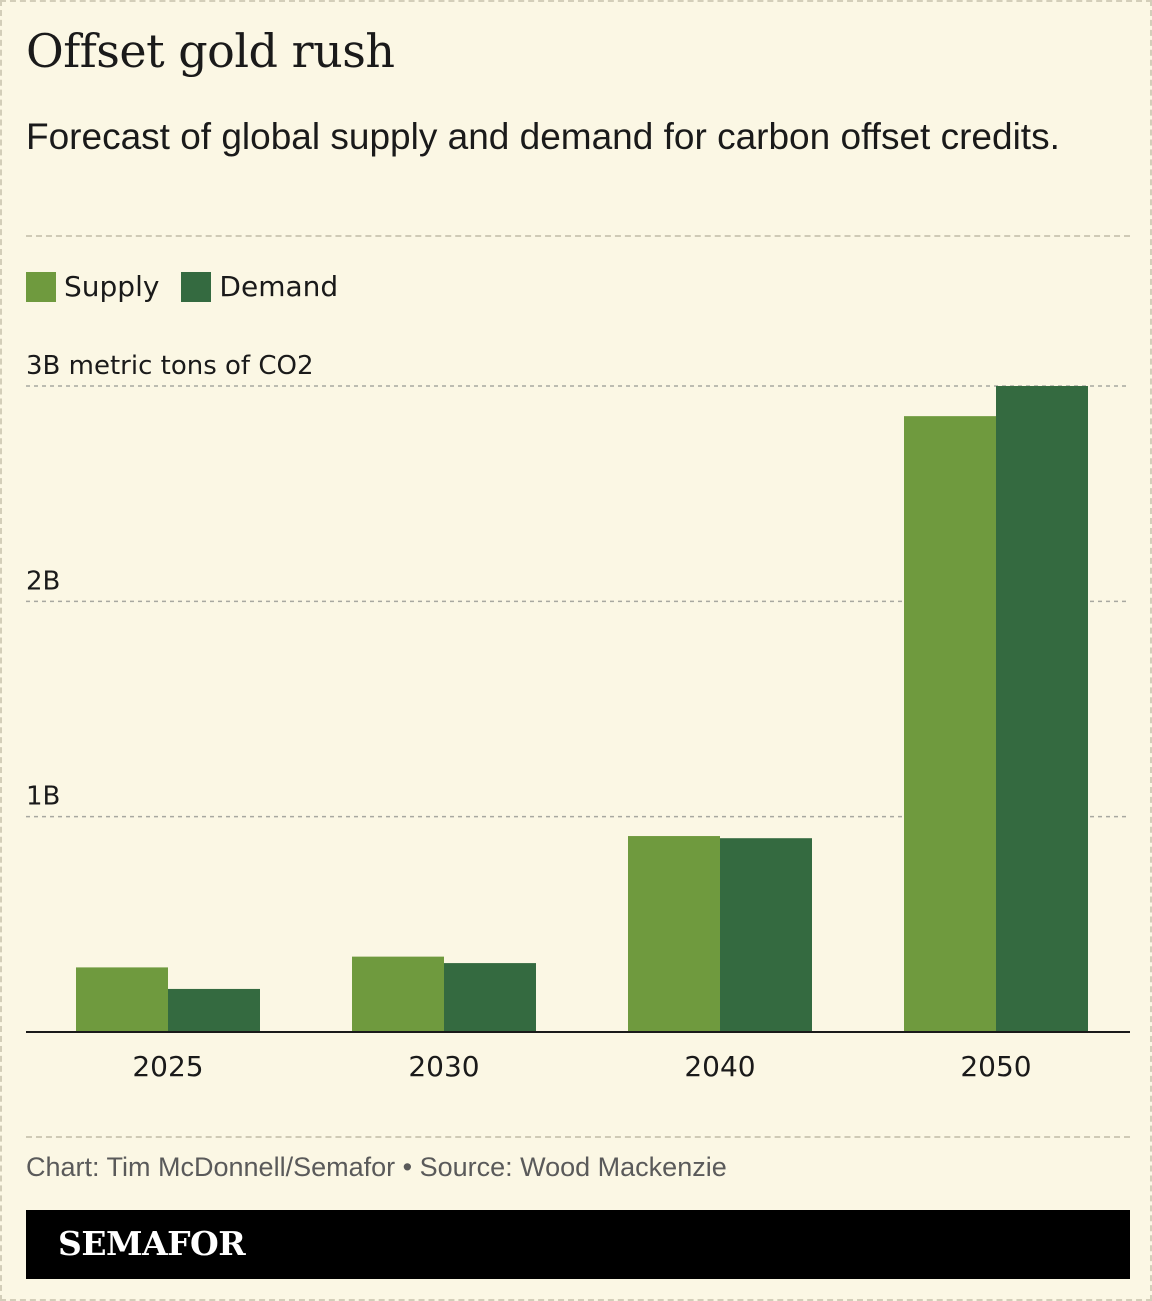  Describe the element at coordinates (279, 286) in the screenshot. I see `legend-label-demand: Demand` at that location.